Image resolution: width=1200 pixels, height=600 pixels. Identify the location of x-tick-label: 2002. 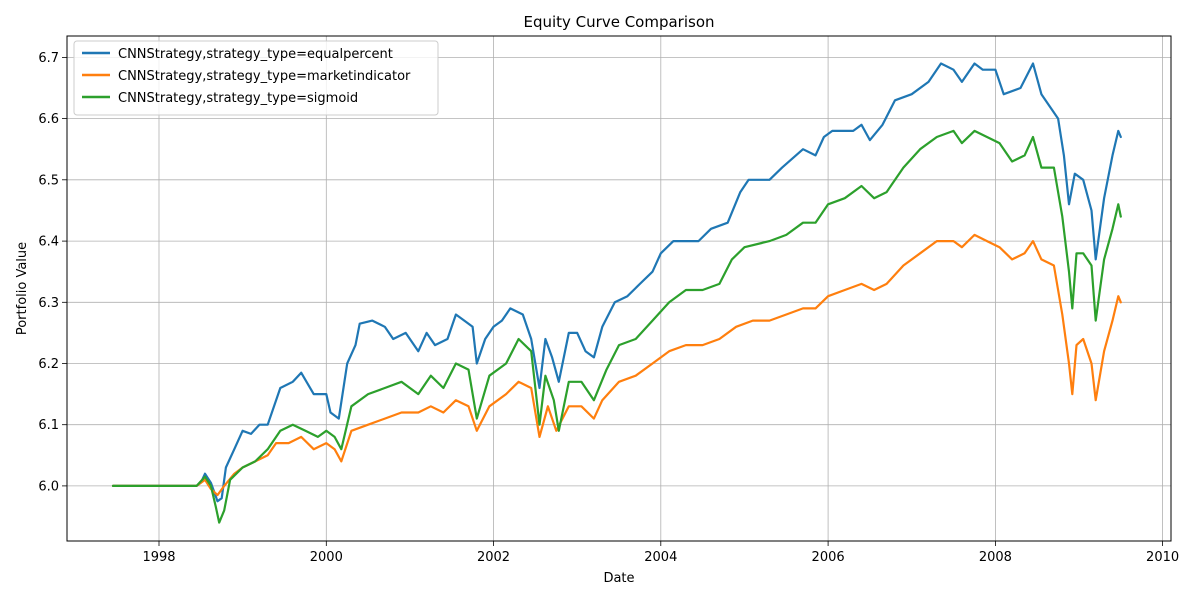
(493, 557).